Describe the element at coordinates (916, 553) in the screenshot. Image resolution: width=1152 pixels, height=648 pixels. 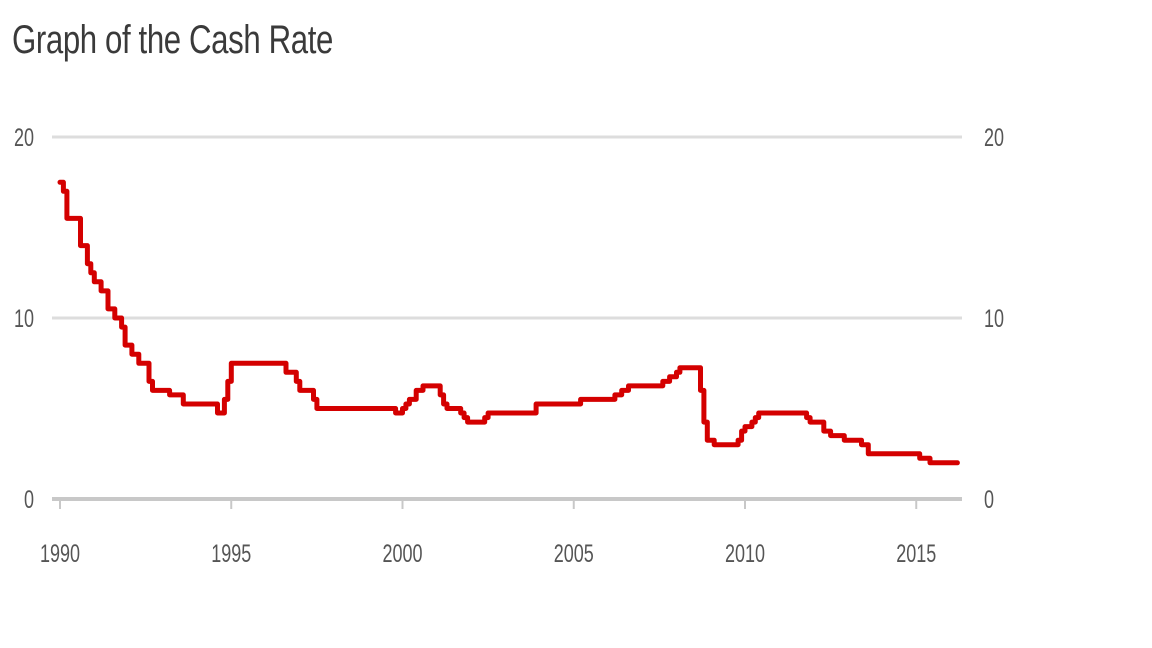
I see `x-tick-label: 2015` at that location.